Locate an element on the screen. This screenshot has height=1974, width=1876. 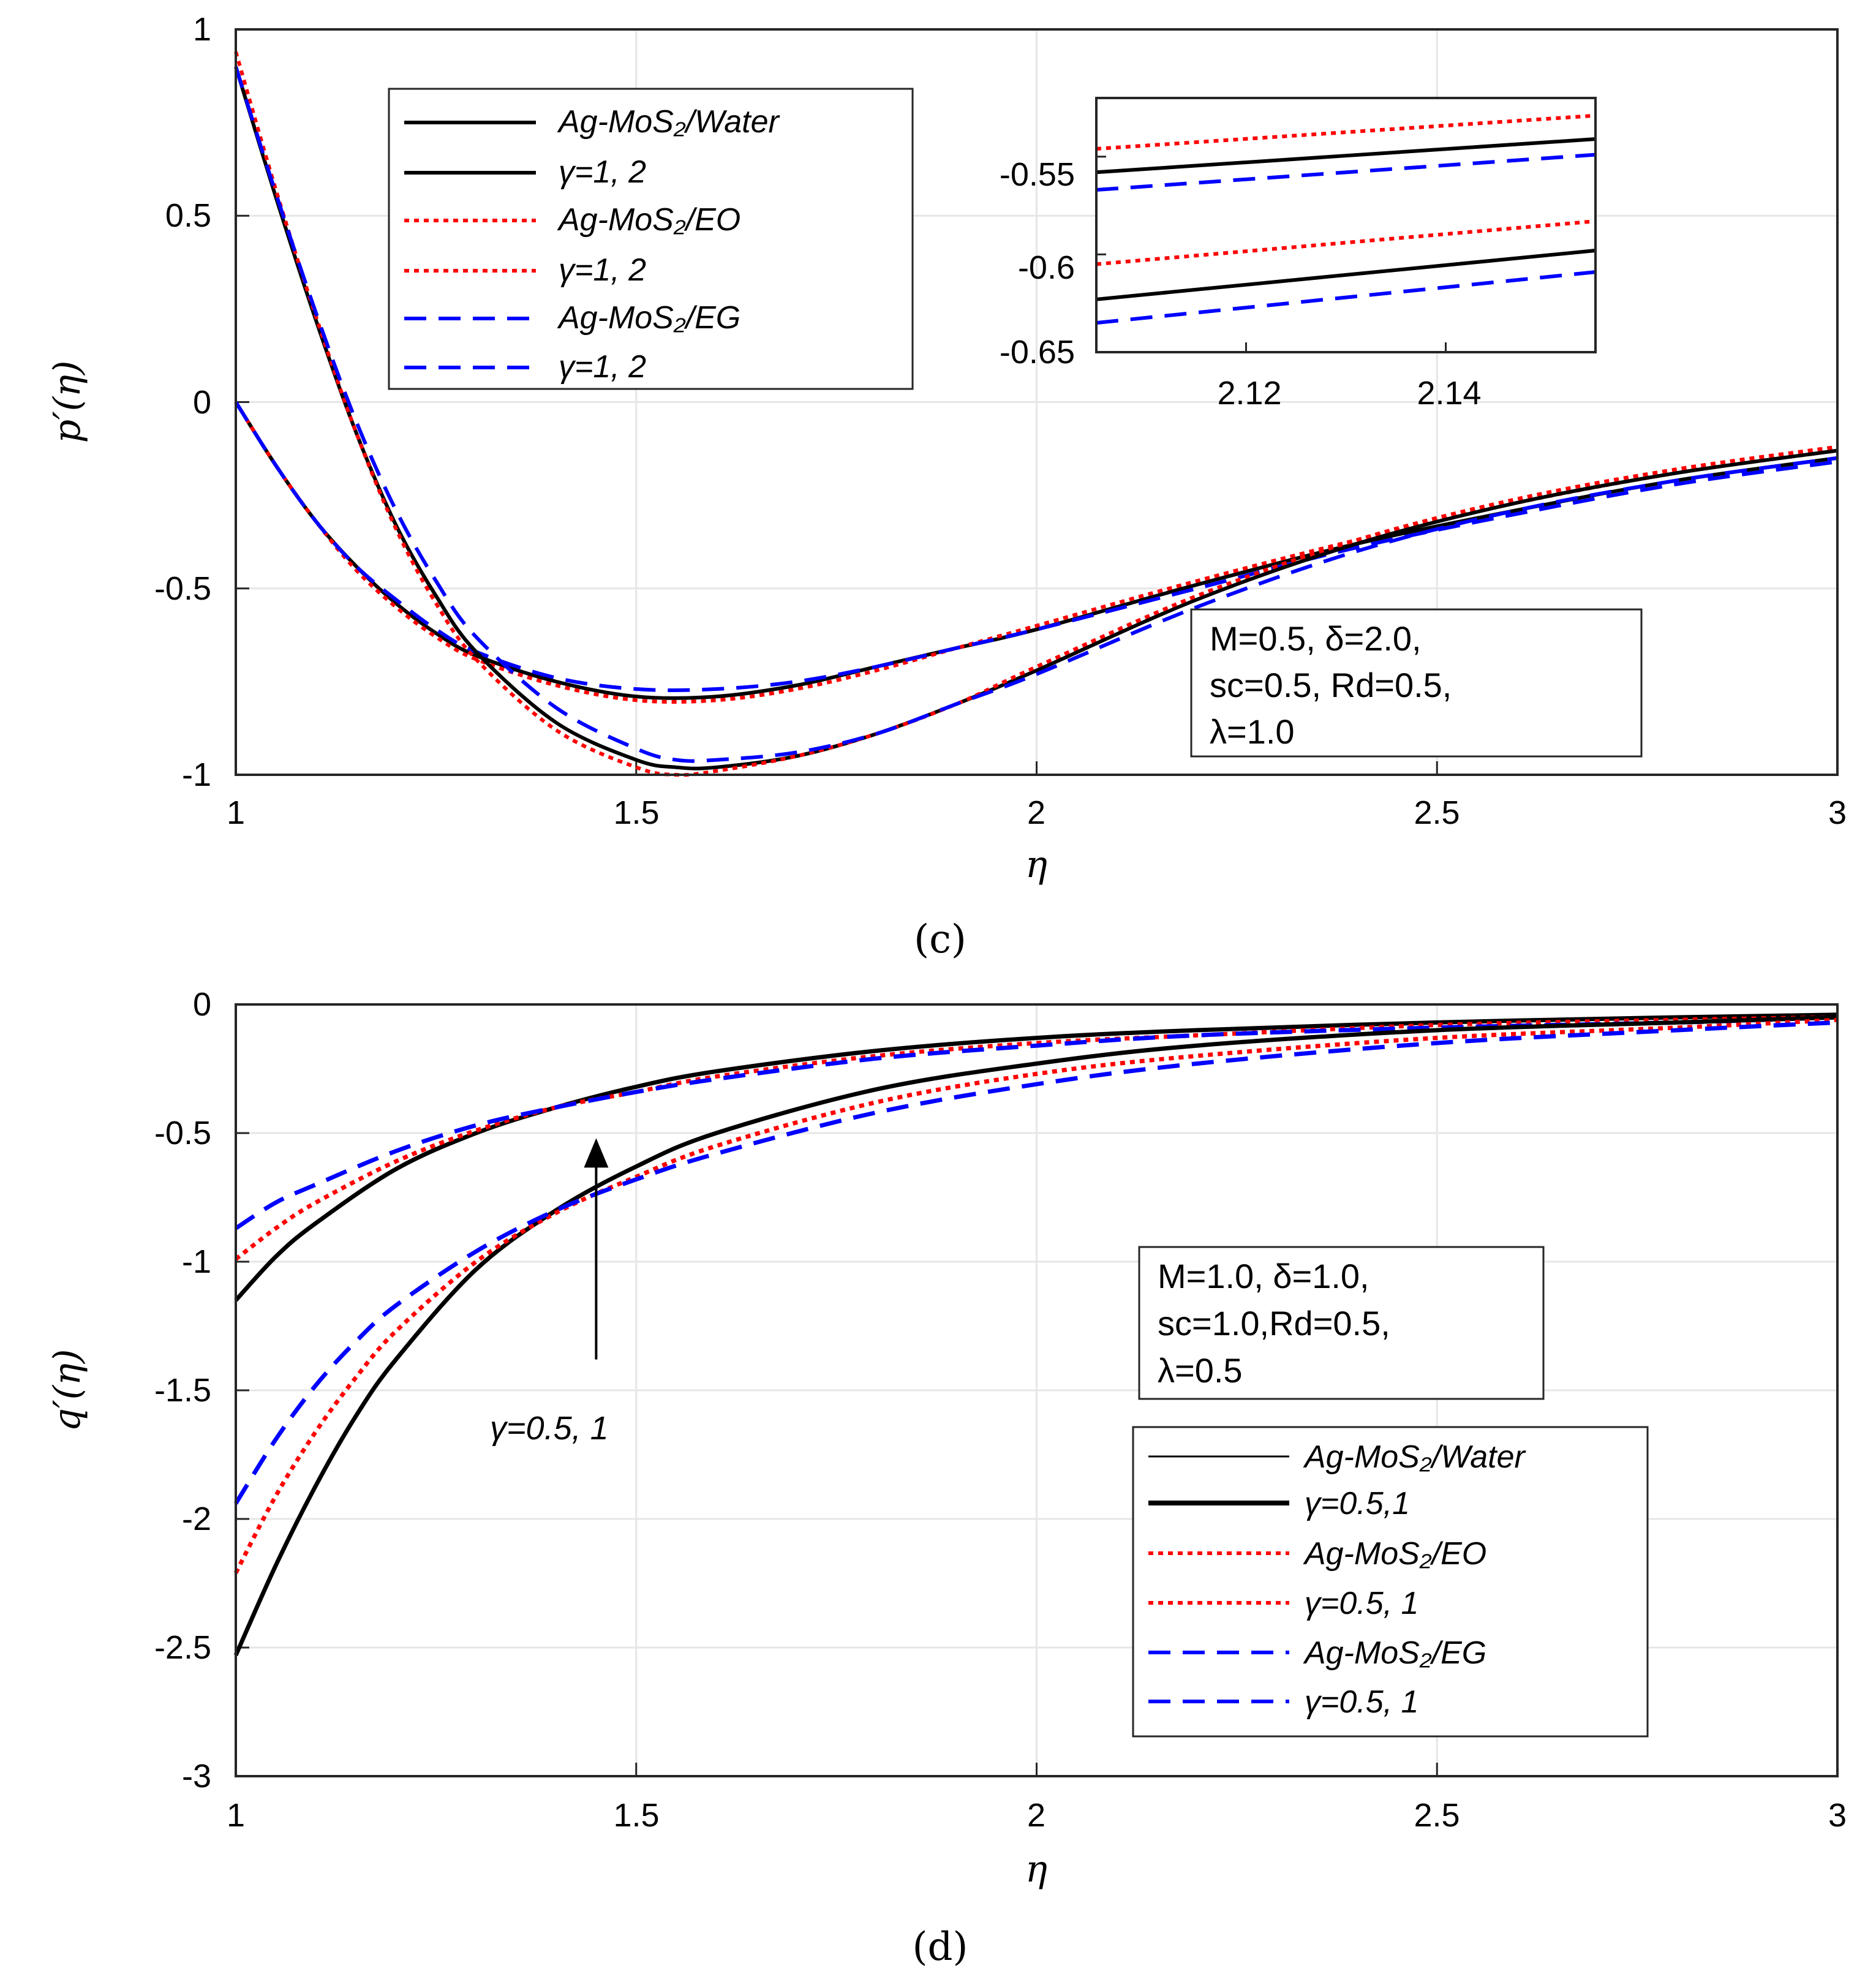
y-axis-label: q′(η) is located at coordinates (67, 1390).